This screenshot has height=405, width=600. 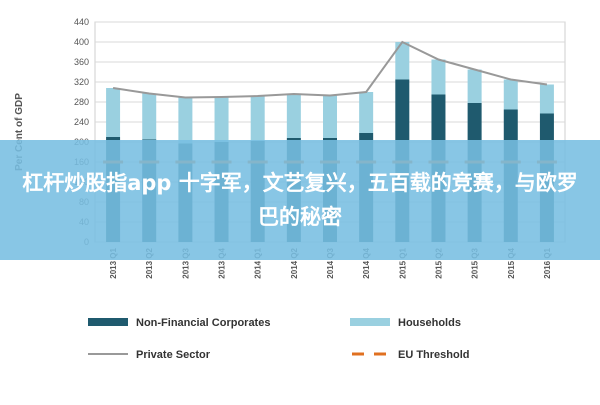 What do you see at coordinates (81, 42) in the screenshot?
I see `y-tick-label: 400` at bounding box center [81, 42].